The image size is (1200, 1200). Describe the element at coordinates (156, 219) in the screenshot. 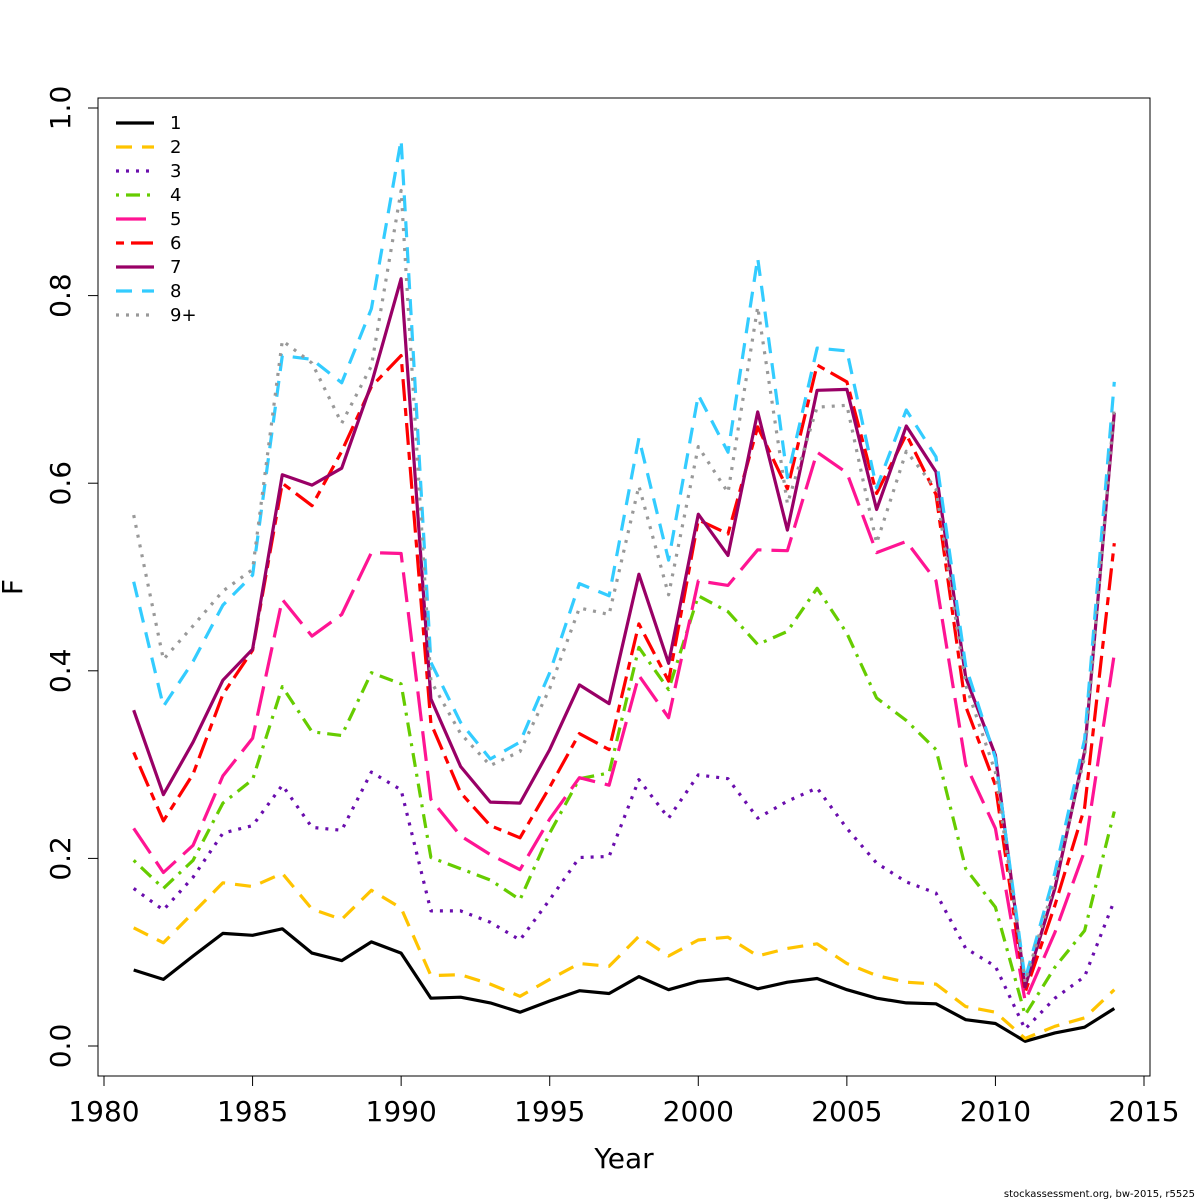

I see `legend: 1 2 3 4 5 6 7 8 9+` at that location.